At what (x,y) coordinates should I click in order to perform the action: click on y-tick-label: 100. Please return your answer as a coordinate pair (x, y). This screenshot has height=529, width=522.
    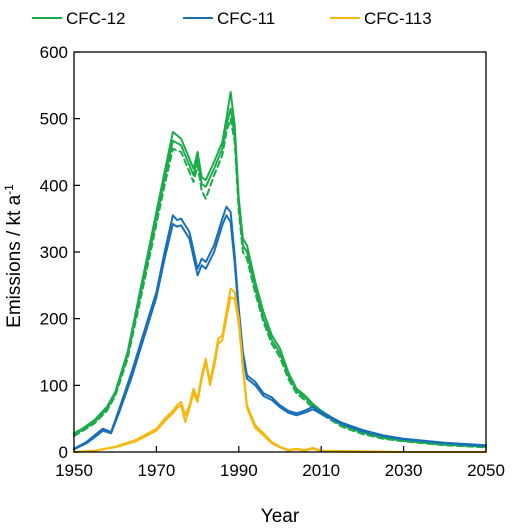
    Looking at the image, I should click on (54, 385).